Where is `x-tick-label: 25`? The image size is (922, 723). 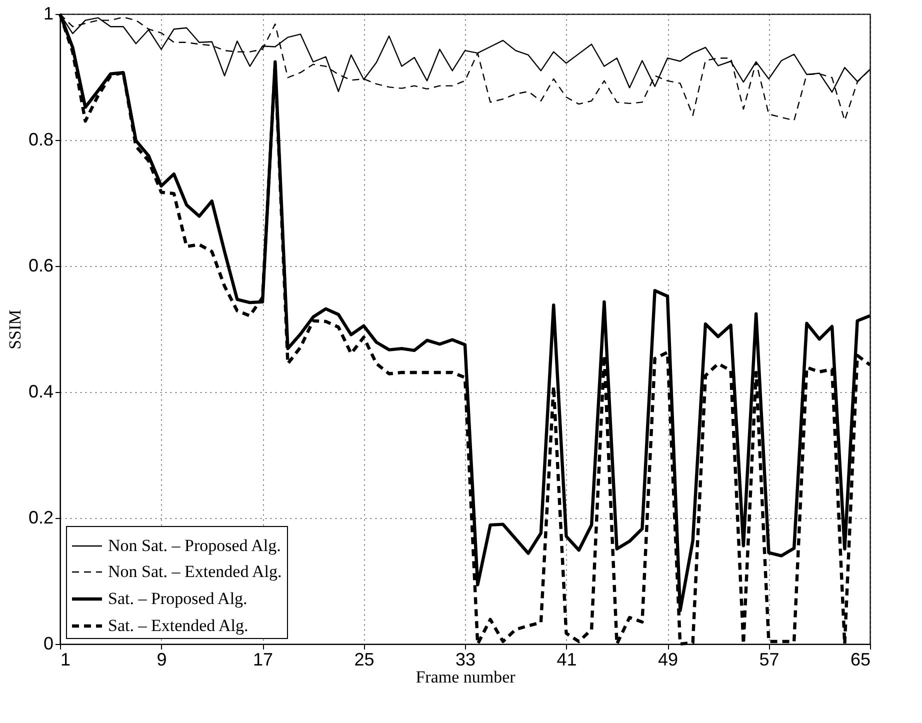 x-tick-label: 25 is located at coordinates (364, 660).